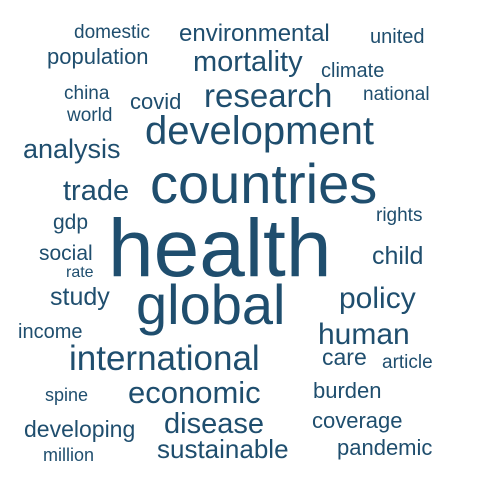 The width and height of the screenshot is (480, 480). Describe the element at coordinates (357, 420) in the screenshot. I see `word-coverage: coverage` at that location.